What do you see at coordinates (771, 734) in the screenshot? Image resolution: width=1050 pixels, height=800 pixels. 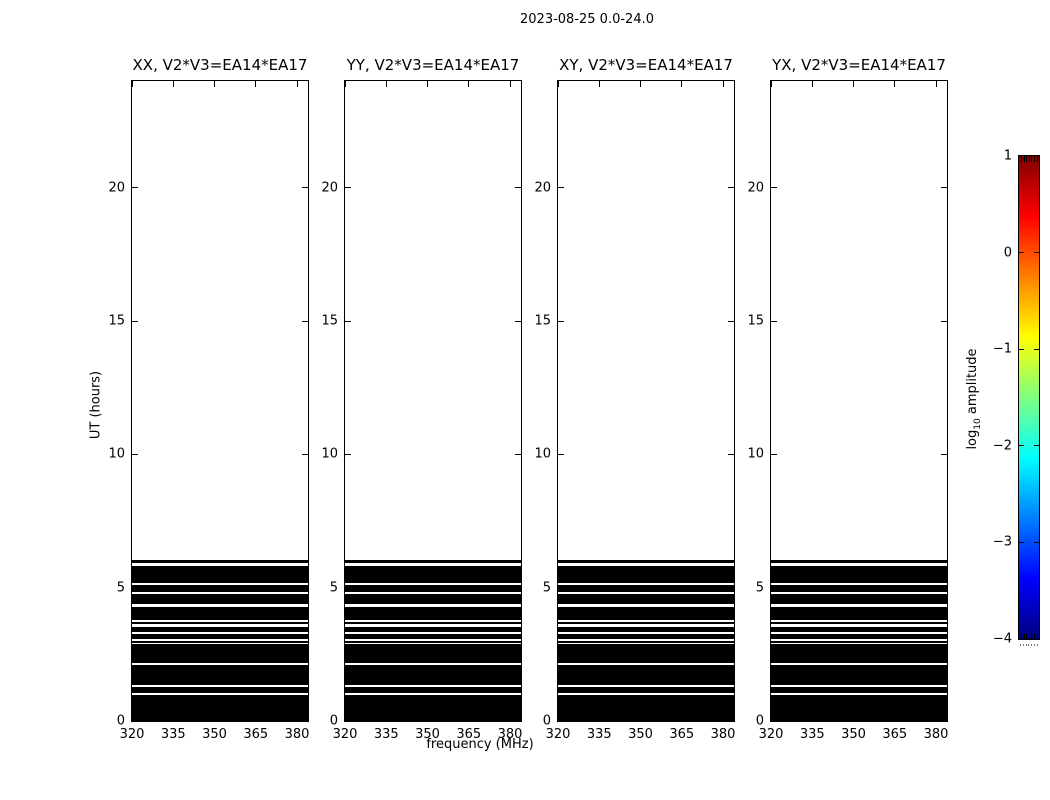 I see `x-tick-label: 320` at bounding box center [771, 734].